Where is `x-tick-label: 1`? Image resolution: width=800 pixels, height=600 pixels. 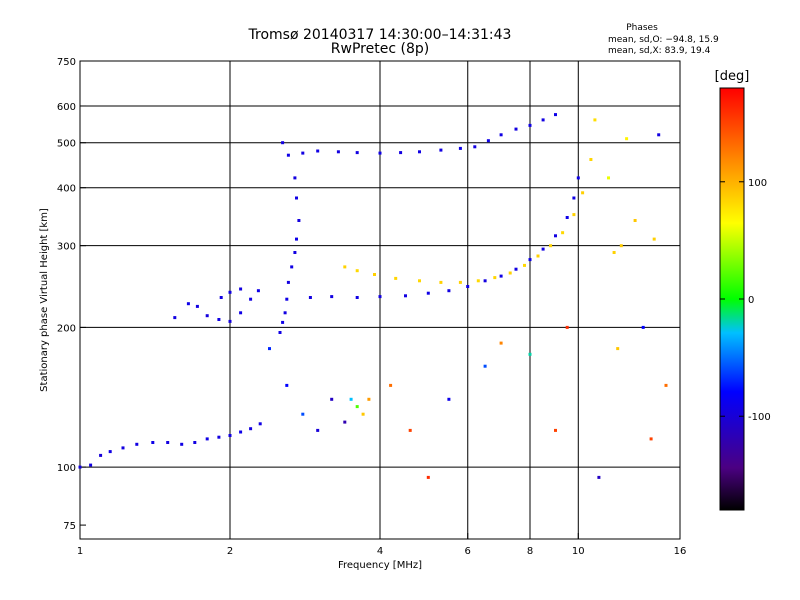
x-tick-label: 1 is located at coordinates (80, 551).